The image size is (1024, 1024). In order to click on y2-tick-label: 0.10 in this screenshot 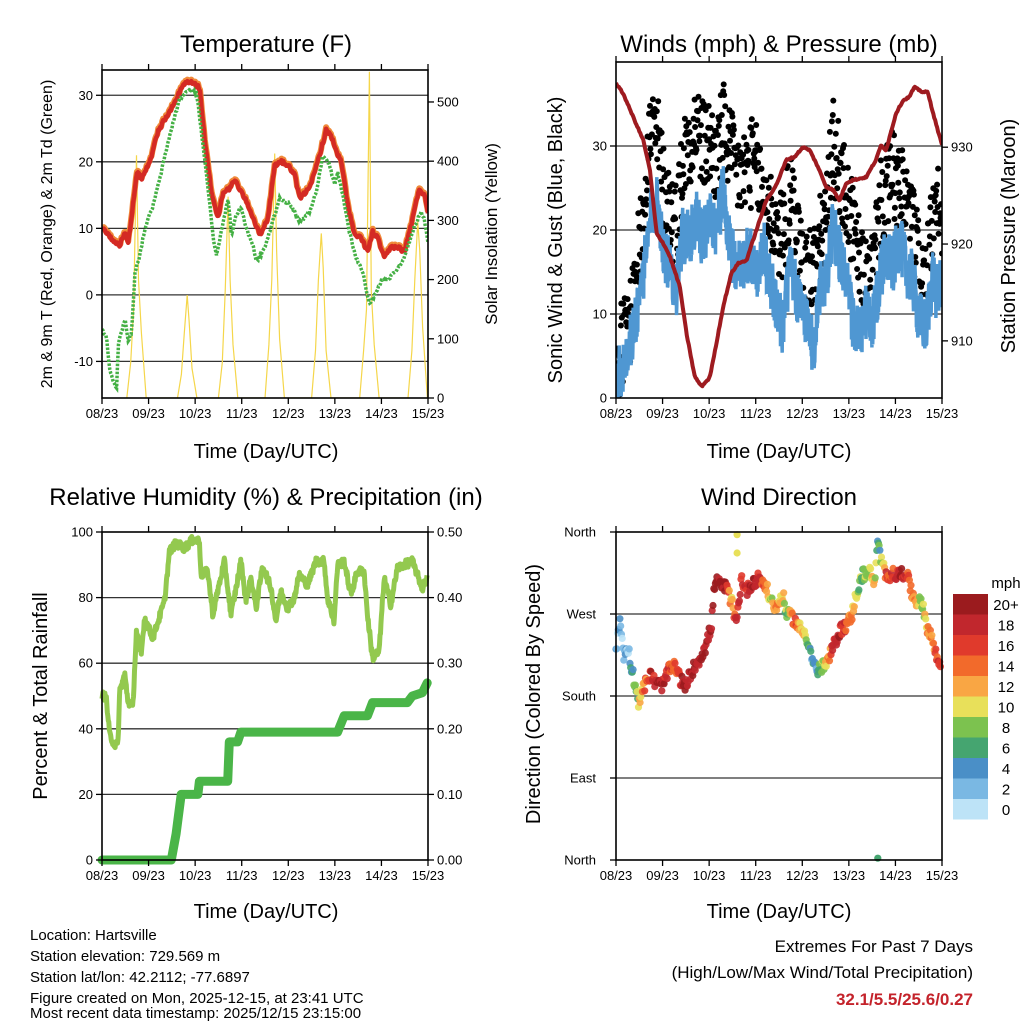, I will do `click(449, 794)`.